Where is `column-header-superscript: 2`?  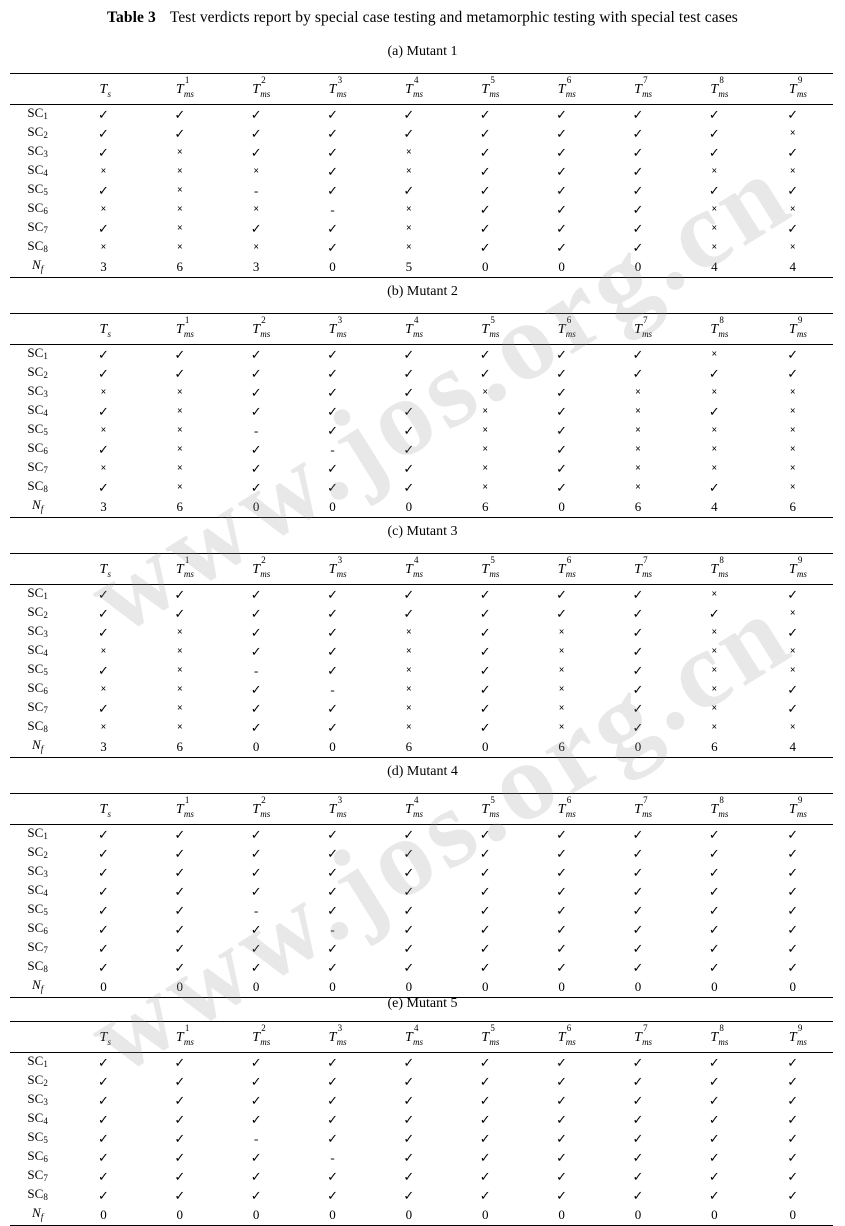 column-header-superscript: 2 is located at coordinates (263, 1027).